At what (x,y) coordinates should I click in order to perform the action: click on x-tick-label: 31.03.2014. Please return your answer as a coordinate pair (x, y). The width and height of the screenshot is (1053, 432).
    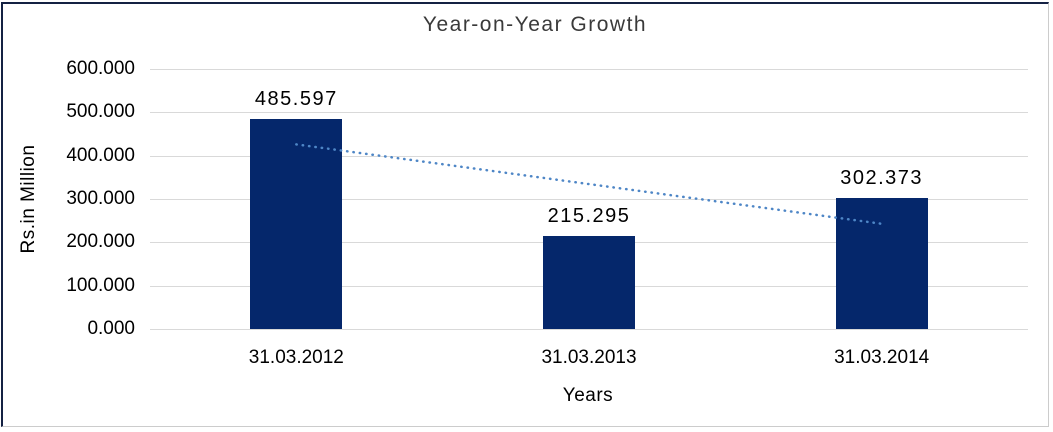
    Looking at the image, I should click on (882, 357).